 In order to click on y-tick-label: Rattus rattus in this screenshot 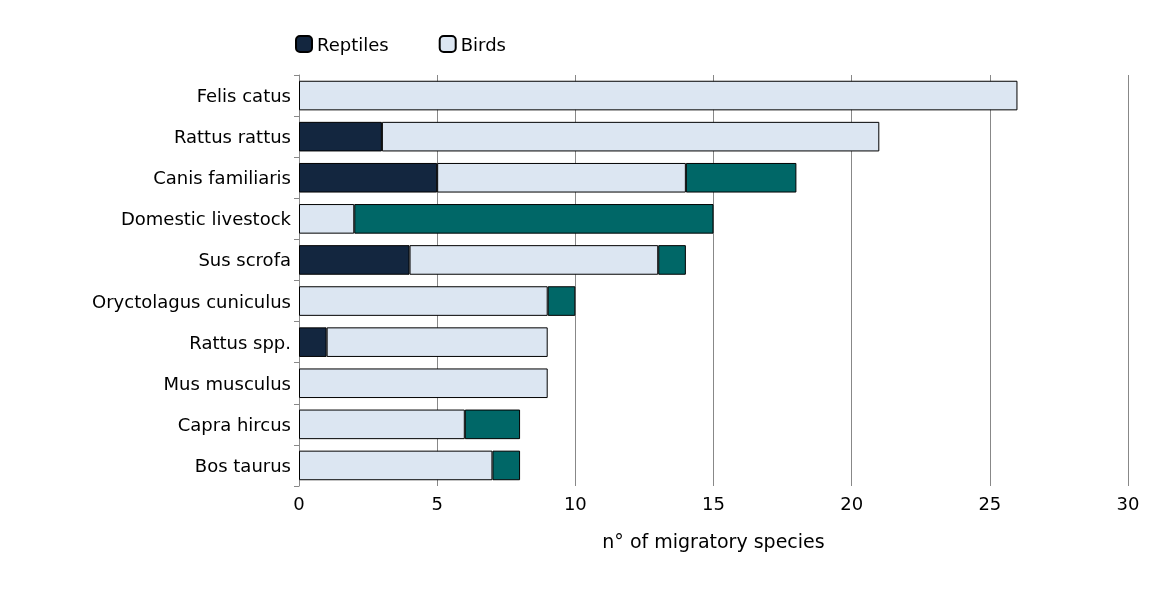, I will do `click(232, 137)`.